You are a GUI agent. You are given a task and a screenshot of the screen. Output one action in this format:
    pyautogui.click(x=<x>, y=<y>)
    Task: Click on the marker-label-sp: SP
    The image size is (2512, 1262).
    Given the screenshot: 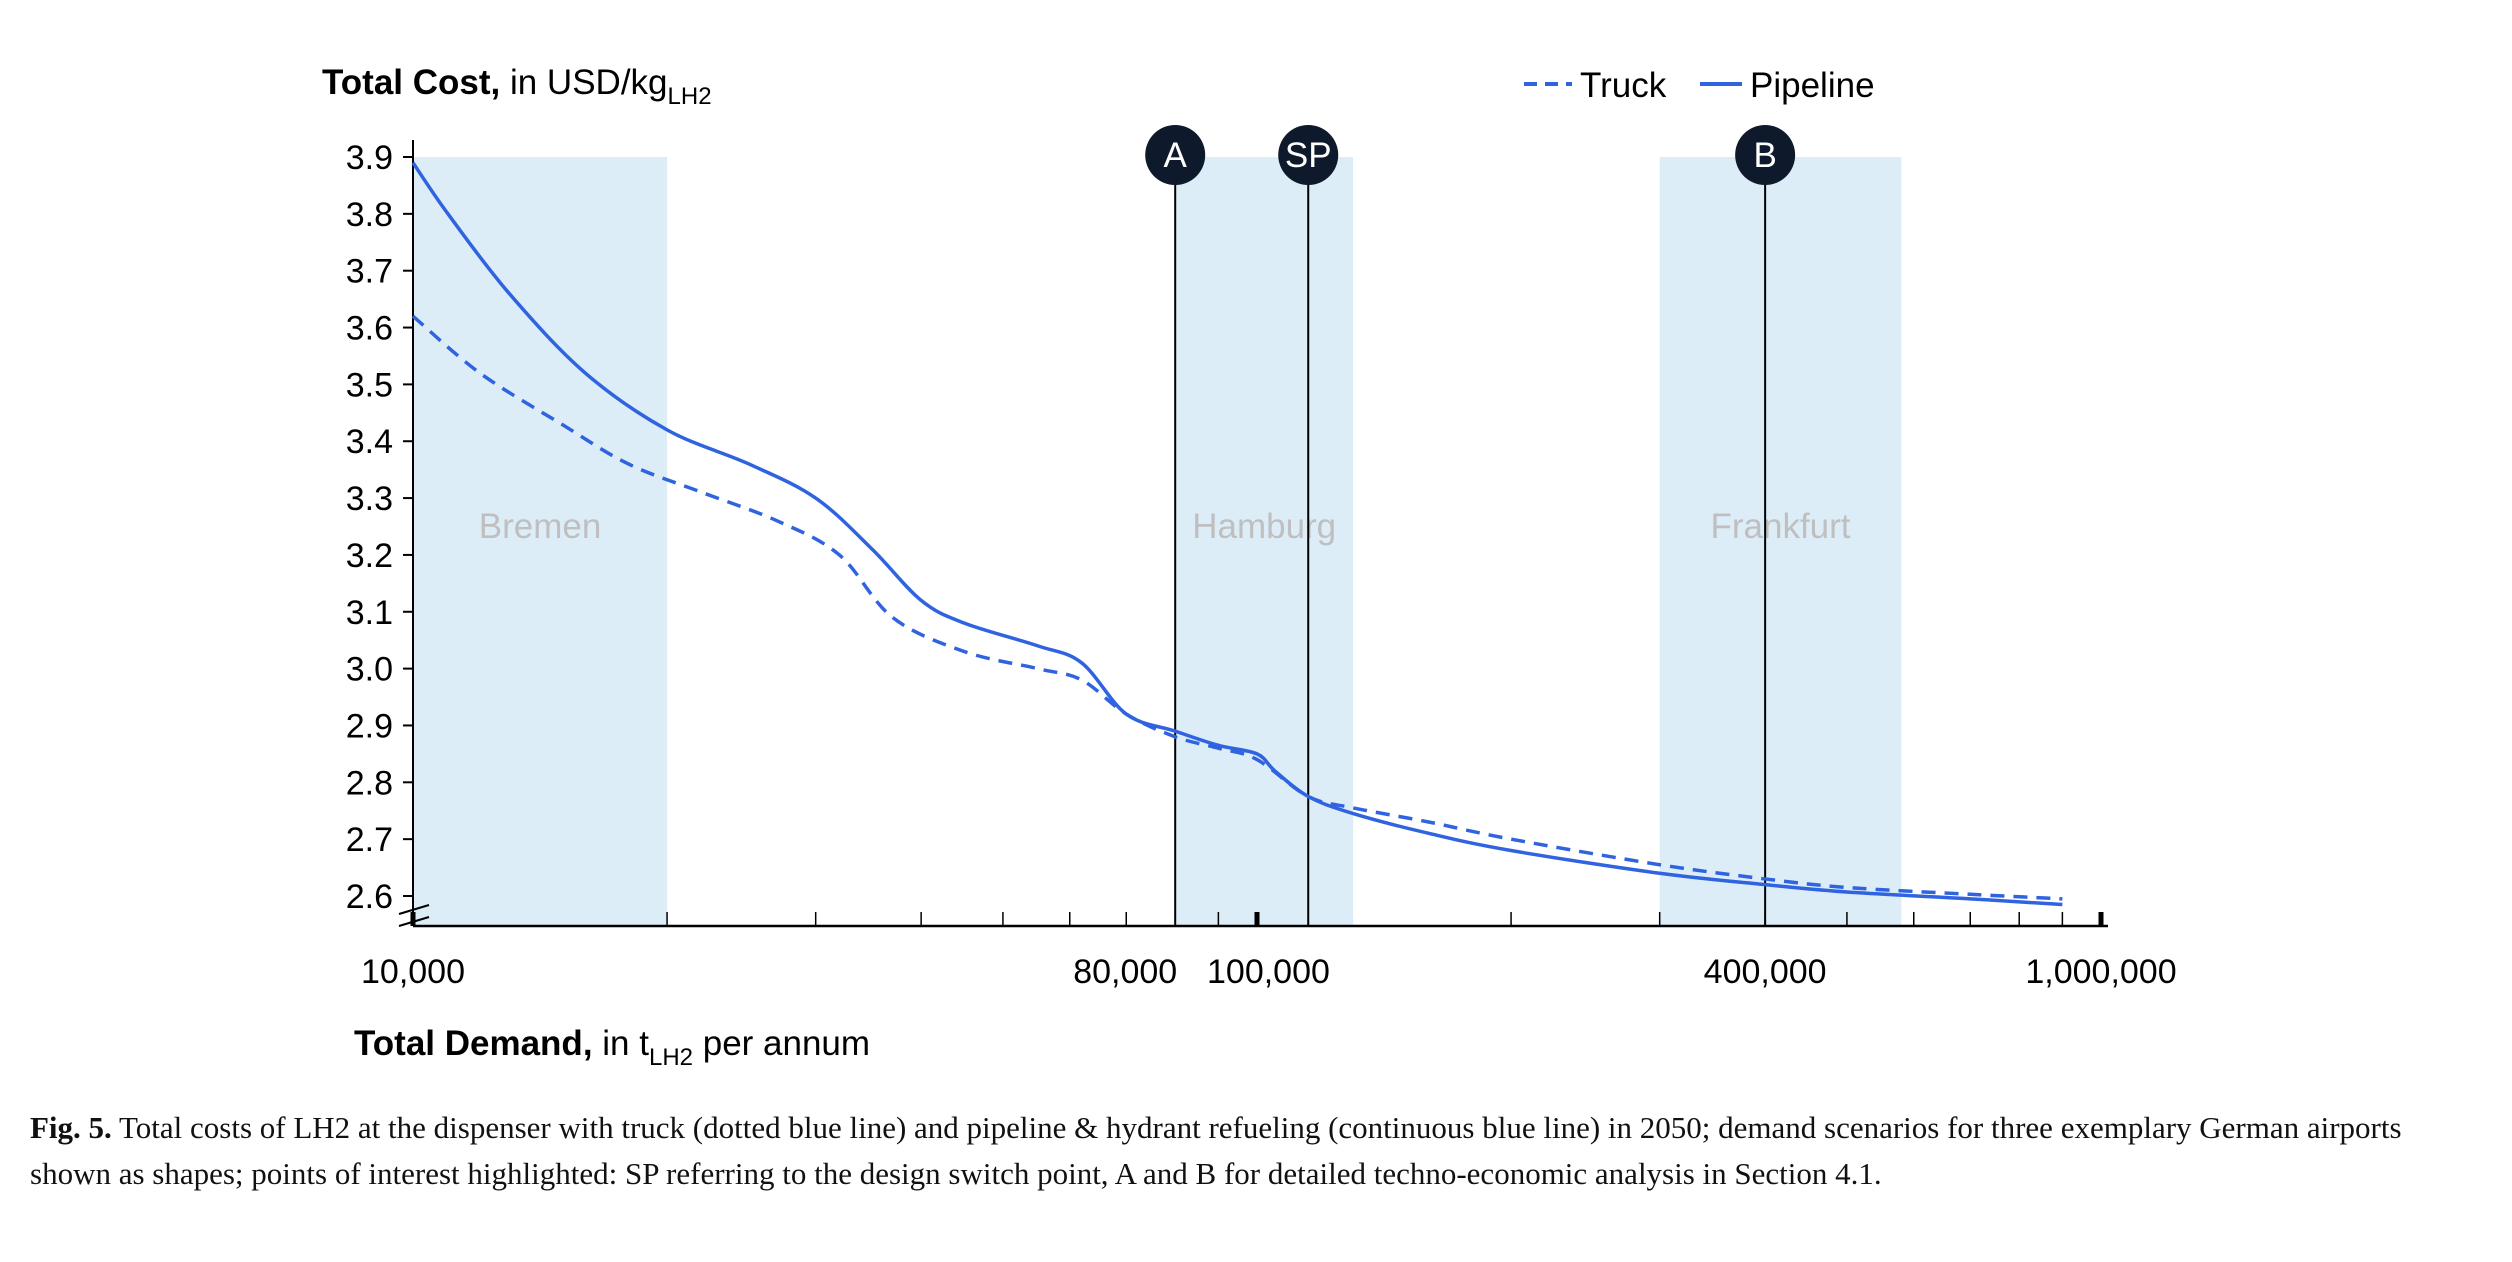 What is the action you would take?
    pyautogui.click(x=1308, y=155)
    